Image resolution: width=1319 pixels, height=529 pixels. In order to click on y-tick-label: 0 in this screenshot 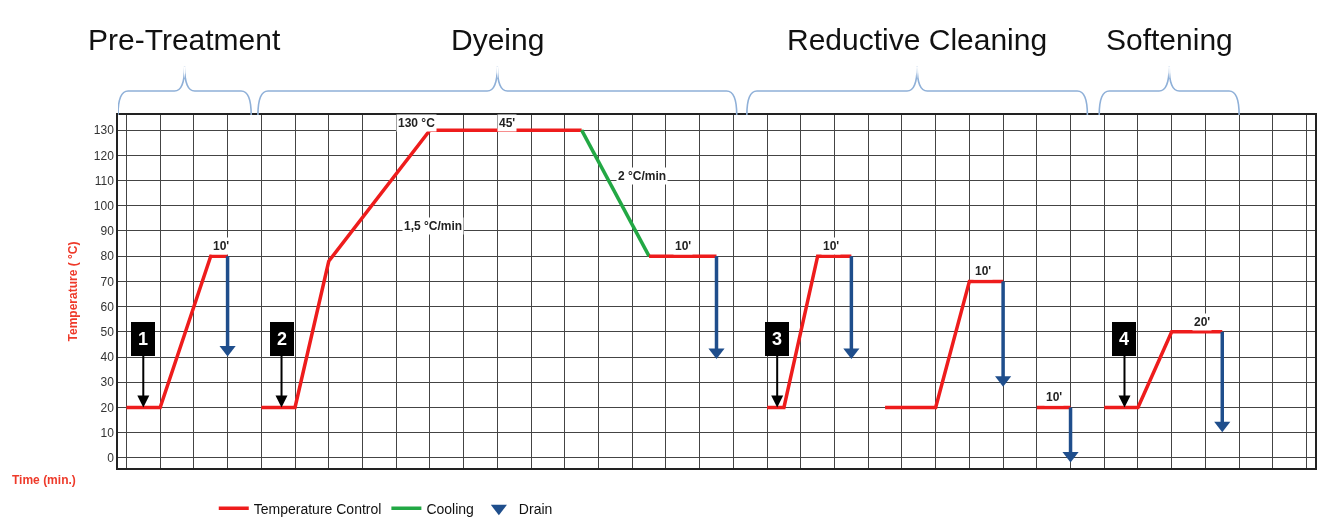, I will do `click(111, 458)`.